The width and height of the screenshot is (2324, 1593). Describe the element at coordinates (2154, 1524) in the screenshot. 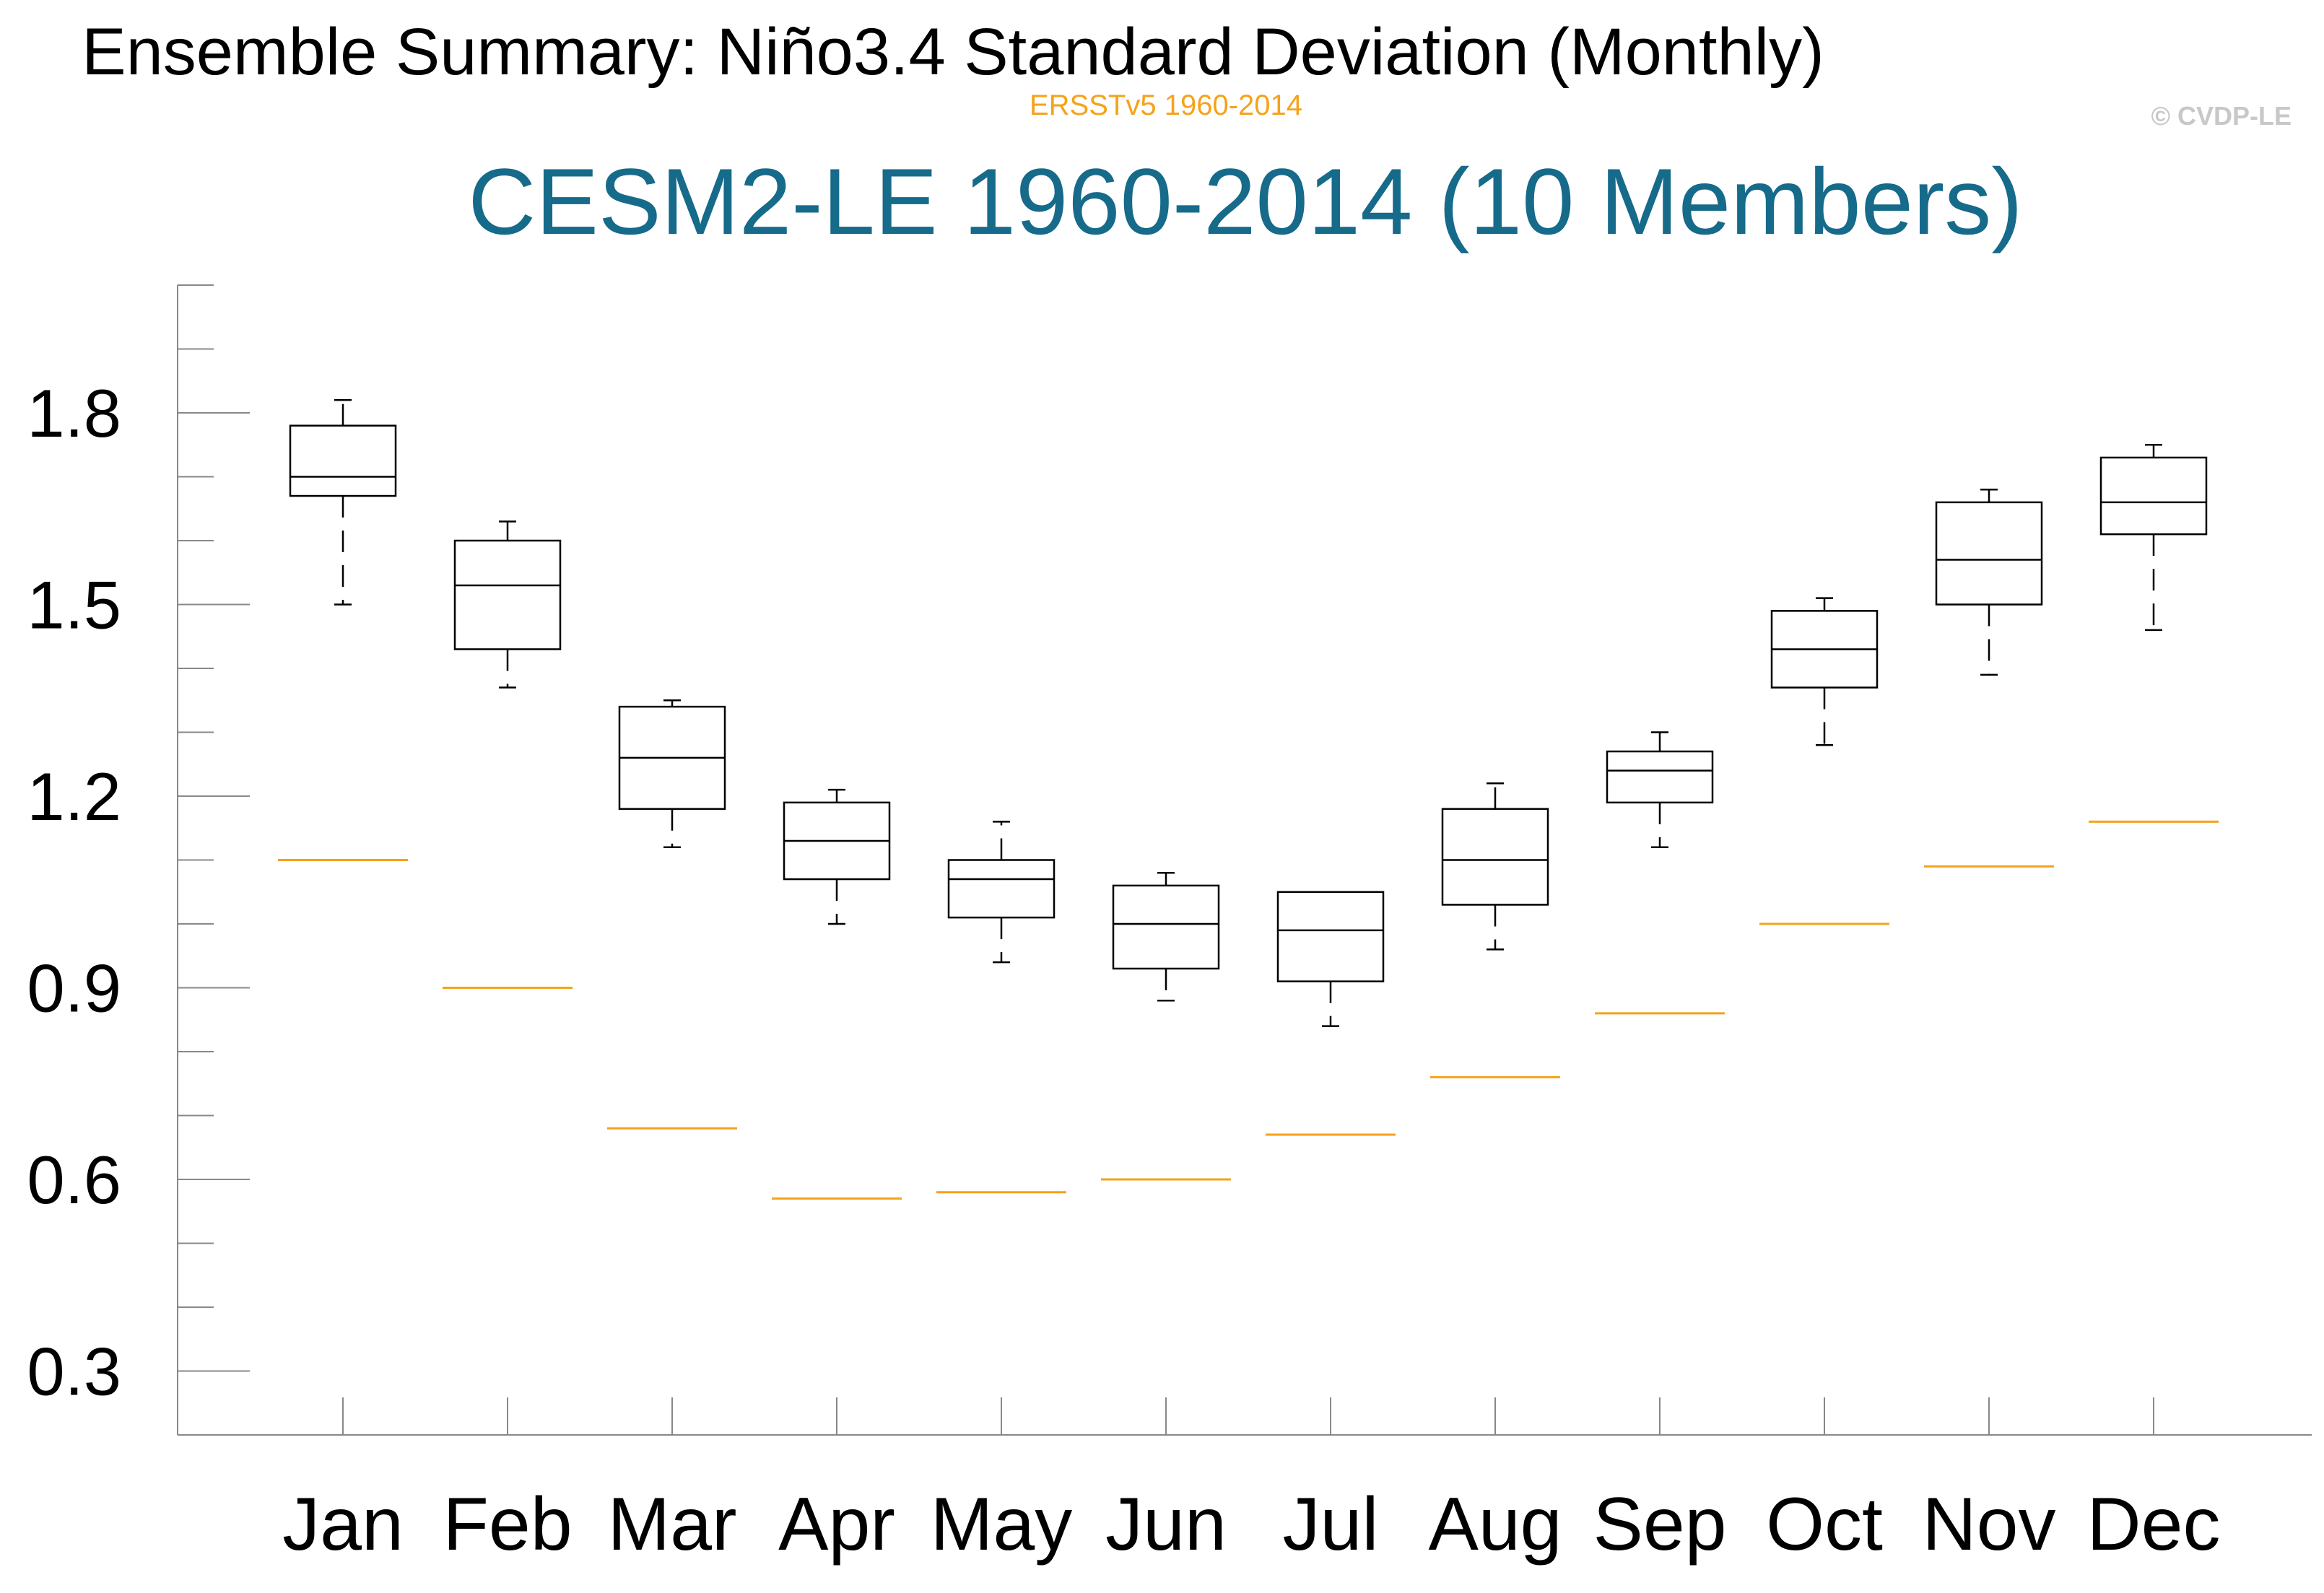

I see `x-tick-label: Dec` at that location.